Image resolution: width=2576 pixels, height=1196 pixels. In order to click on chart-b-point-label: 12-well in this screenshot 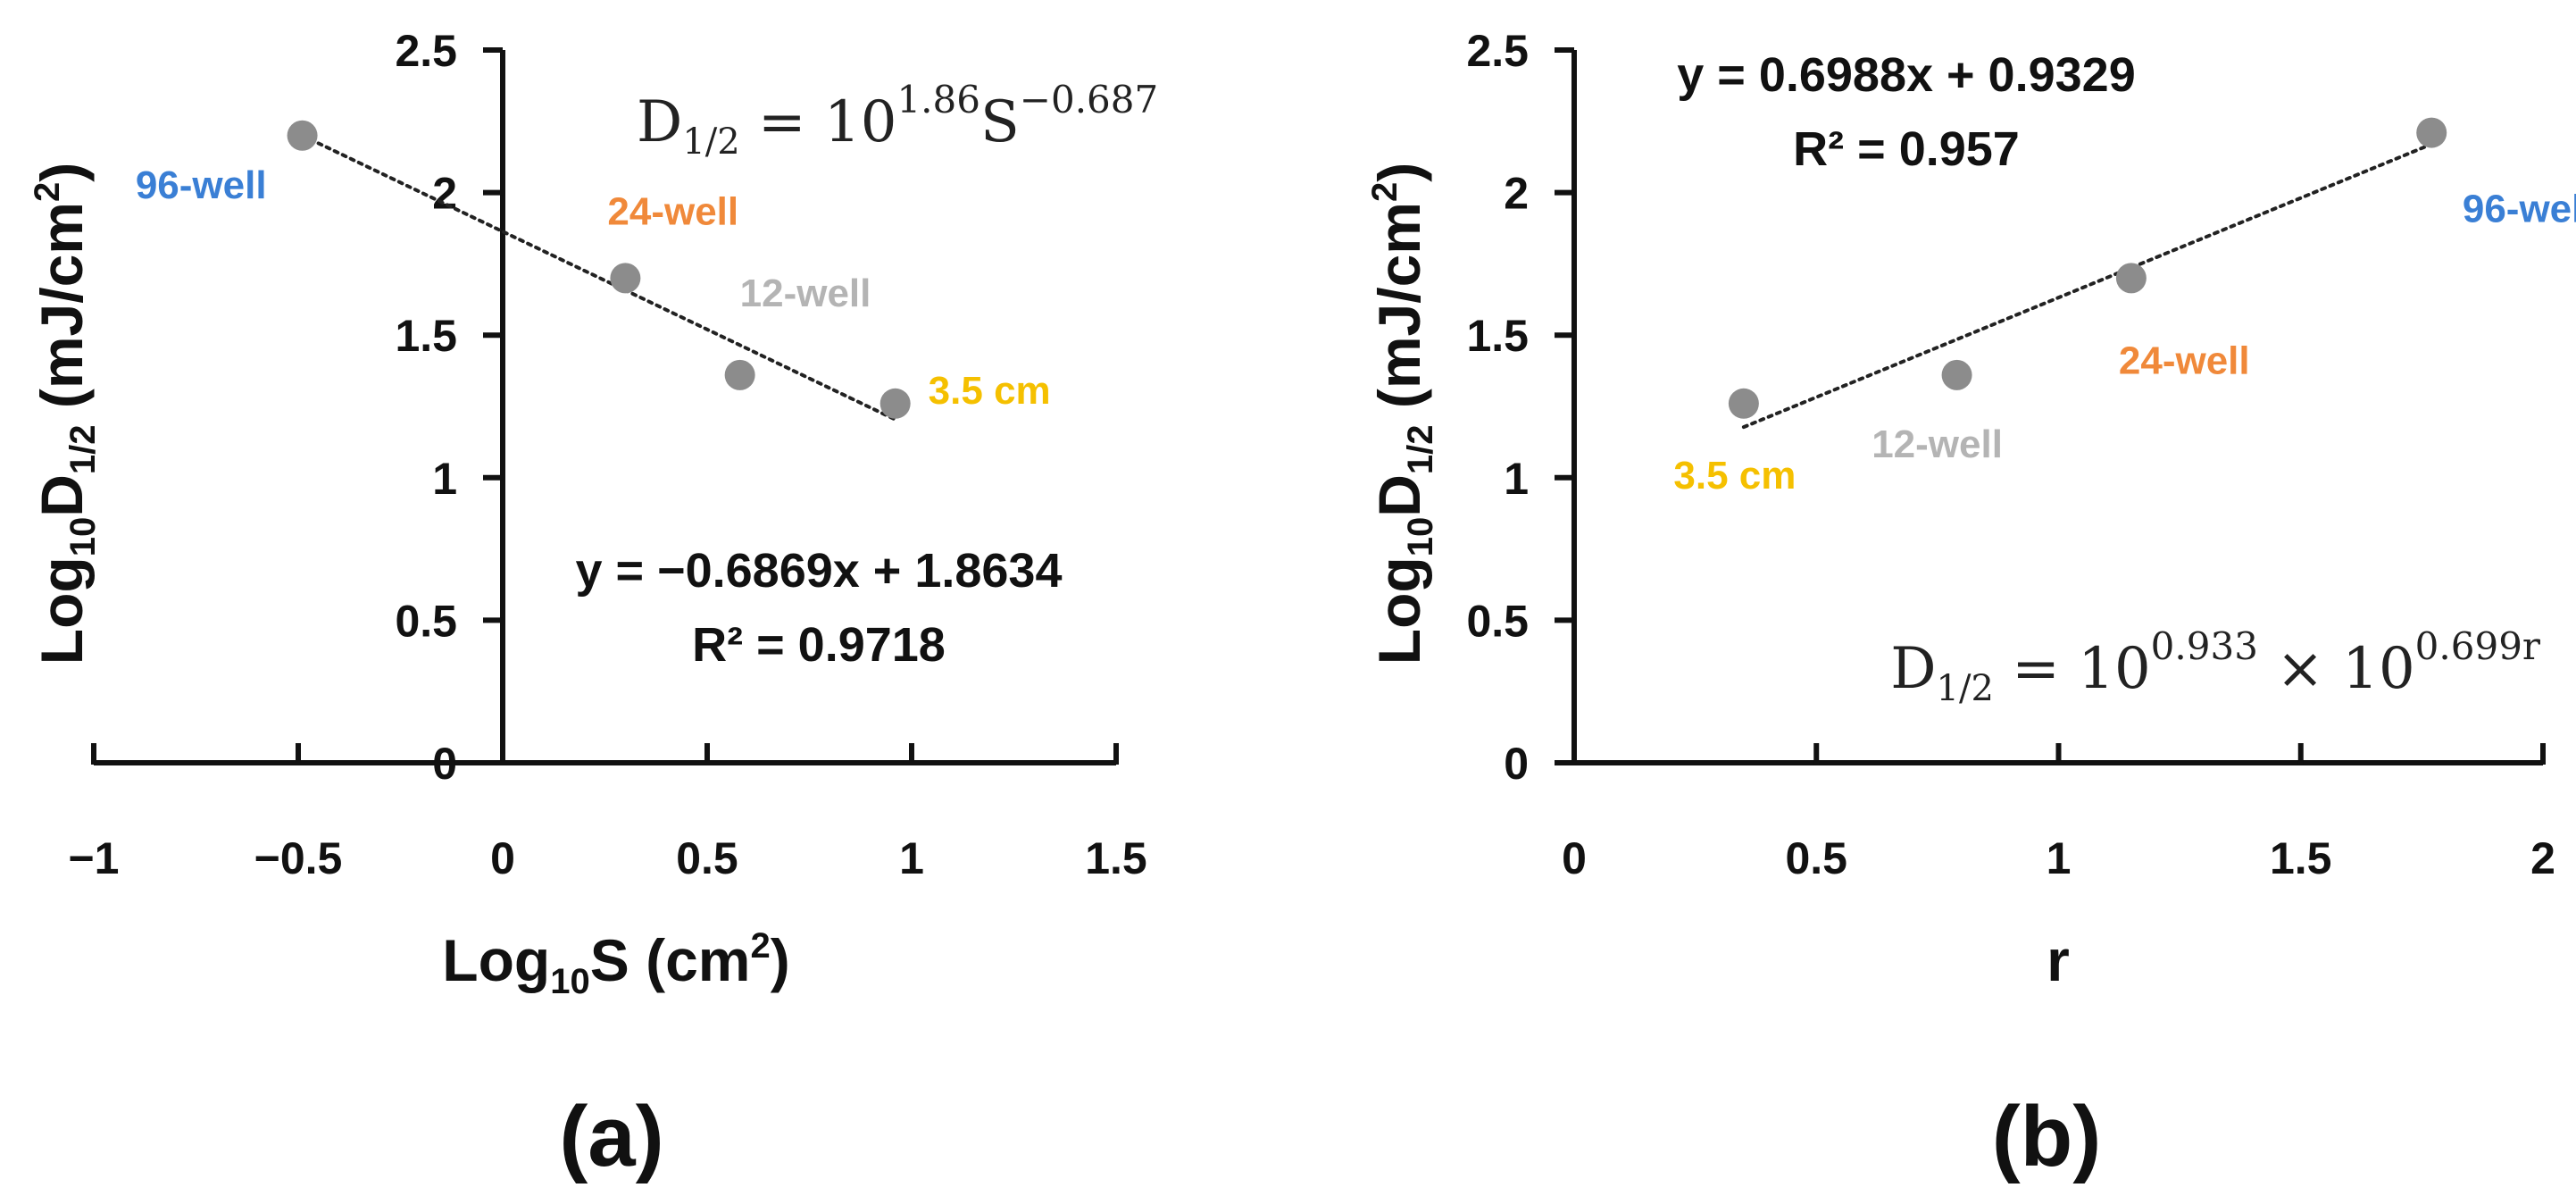, I will do `click(1937, 444)`.